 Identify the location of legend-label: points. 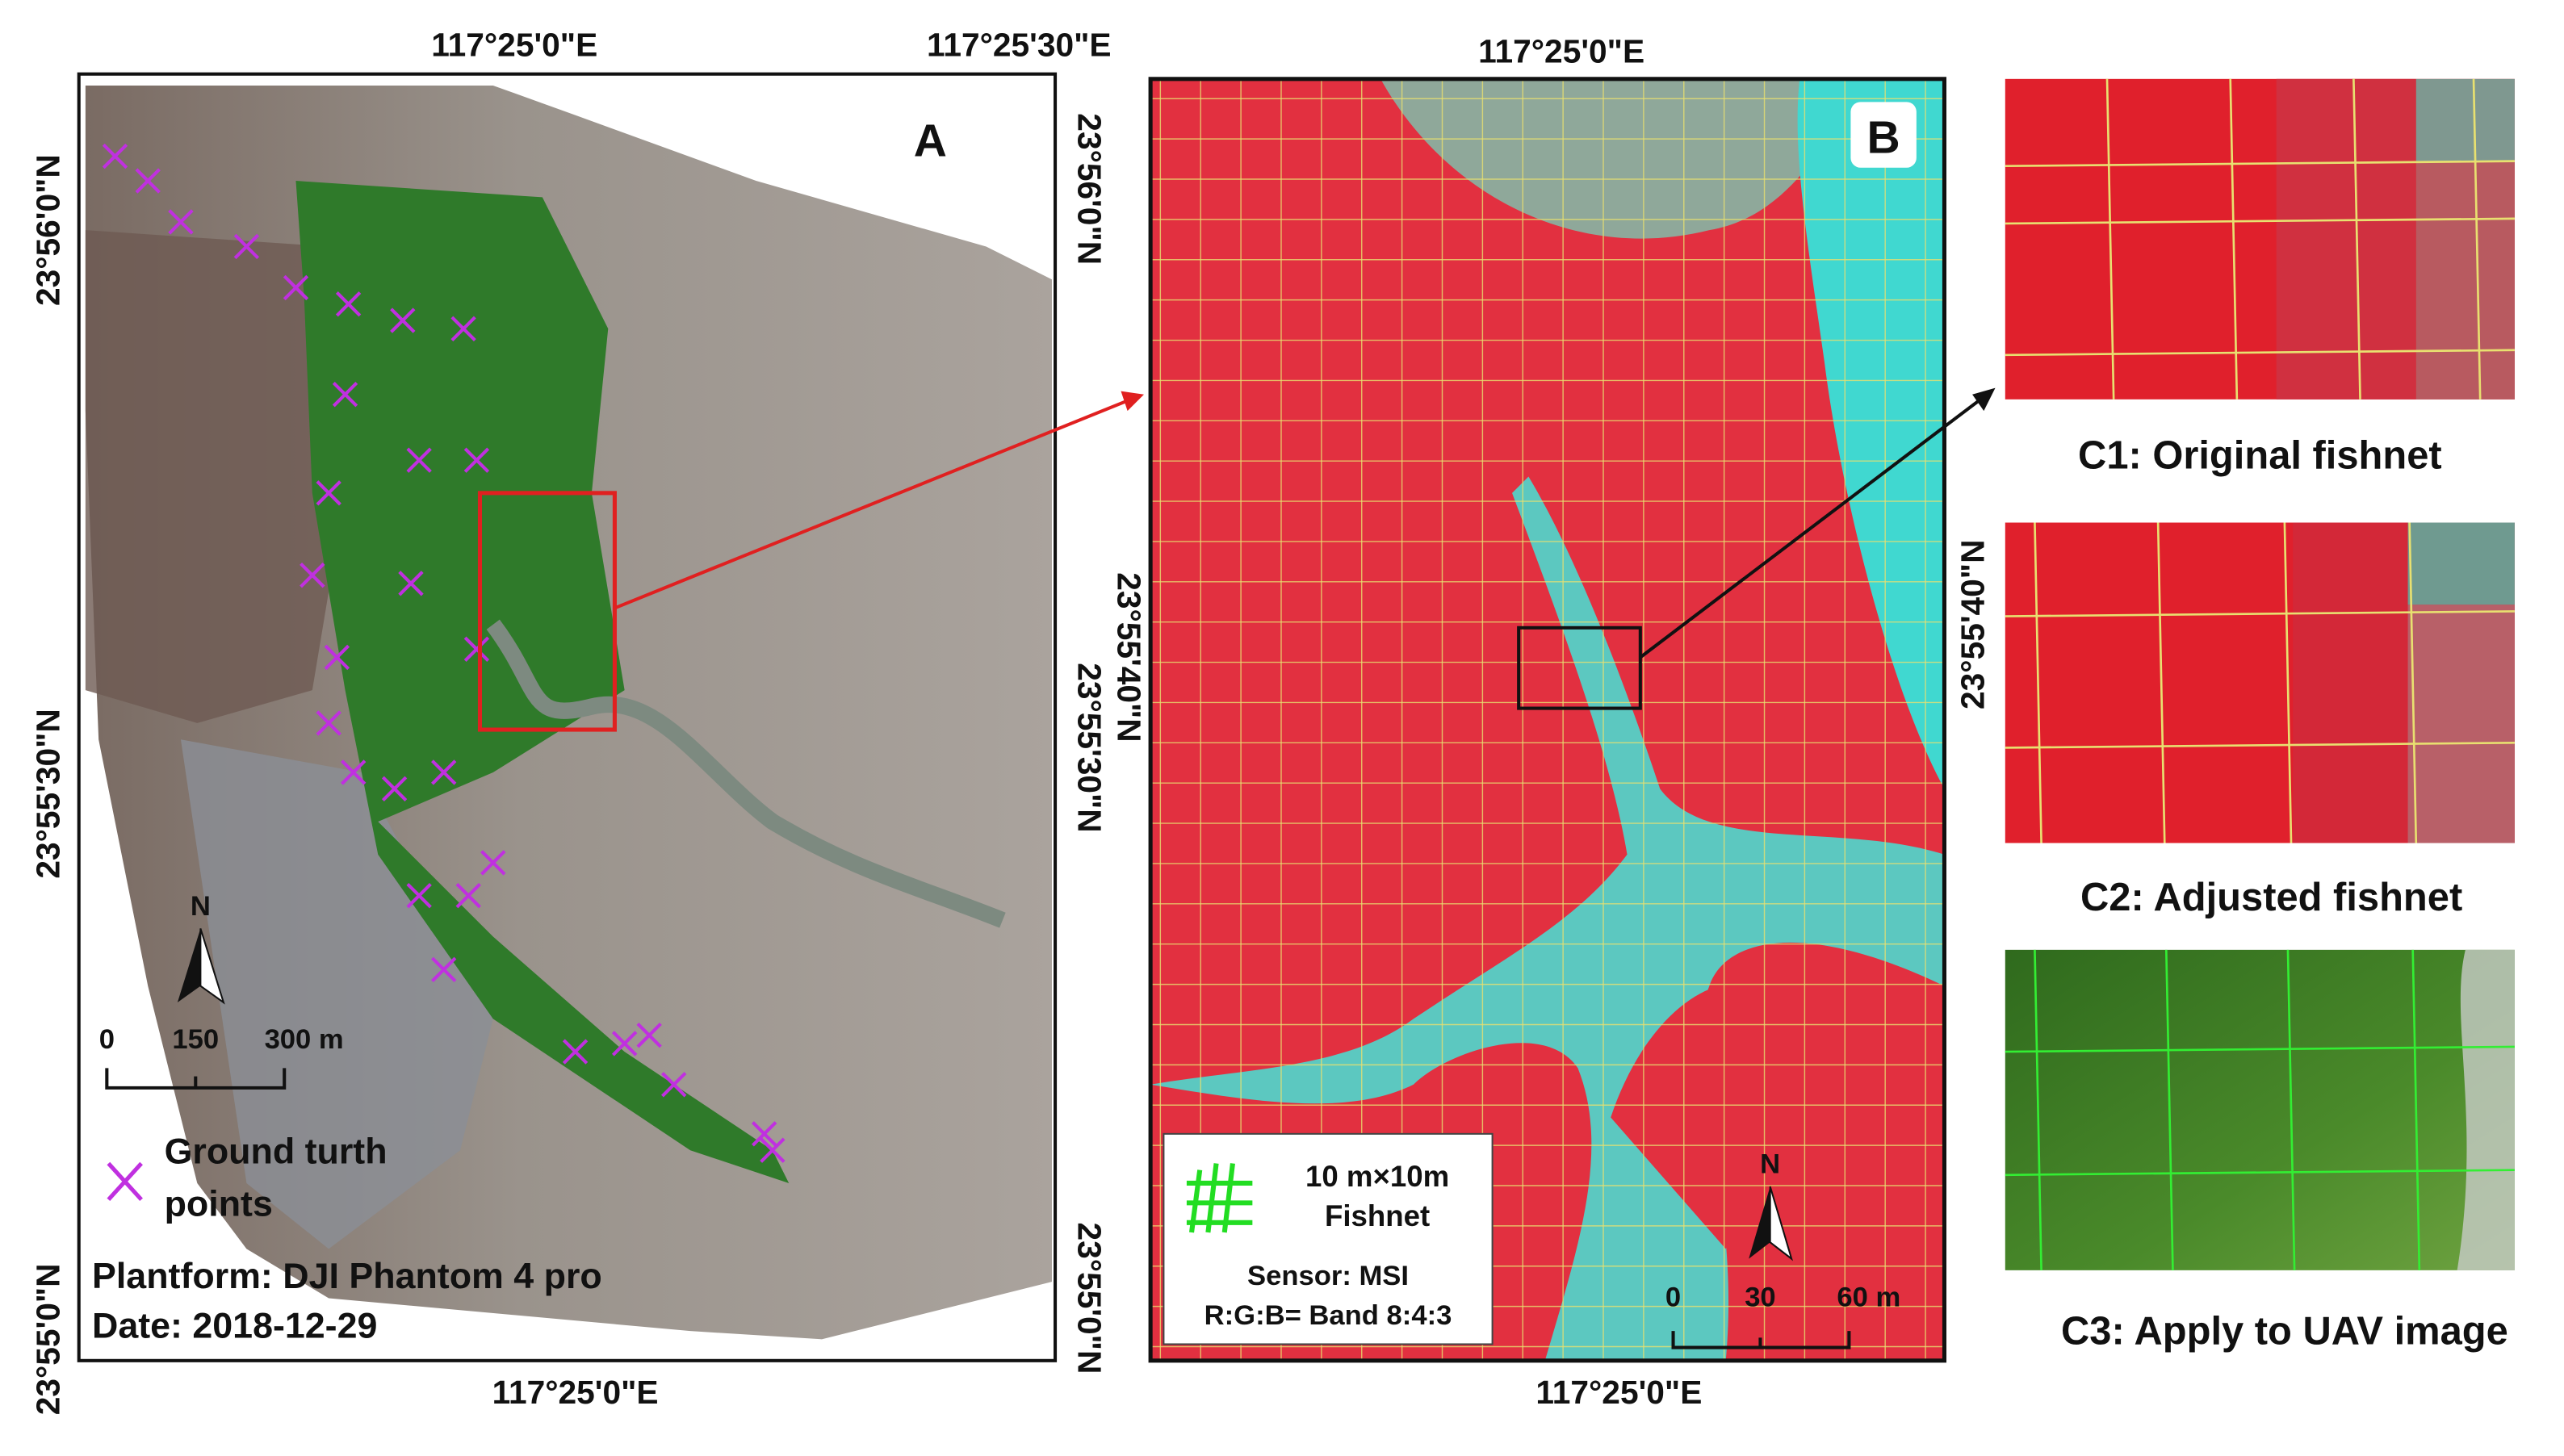
(219, 1204).